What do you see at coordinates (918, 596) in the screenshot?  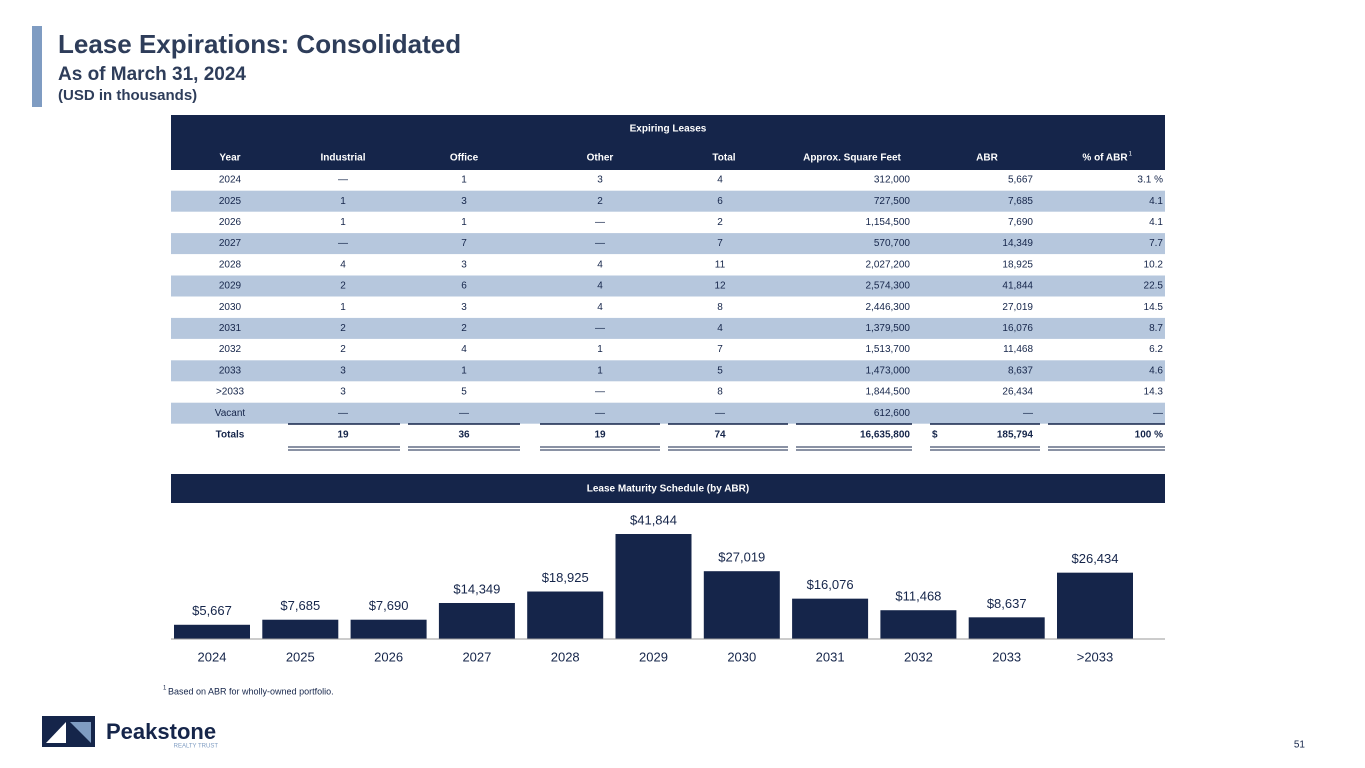 I see `value-label: $11,468` at bounding box center [918, 596].